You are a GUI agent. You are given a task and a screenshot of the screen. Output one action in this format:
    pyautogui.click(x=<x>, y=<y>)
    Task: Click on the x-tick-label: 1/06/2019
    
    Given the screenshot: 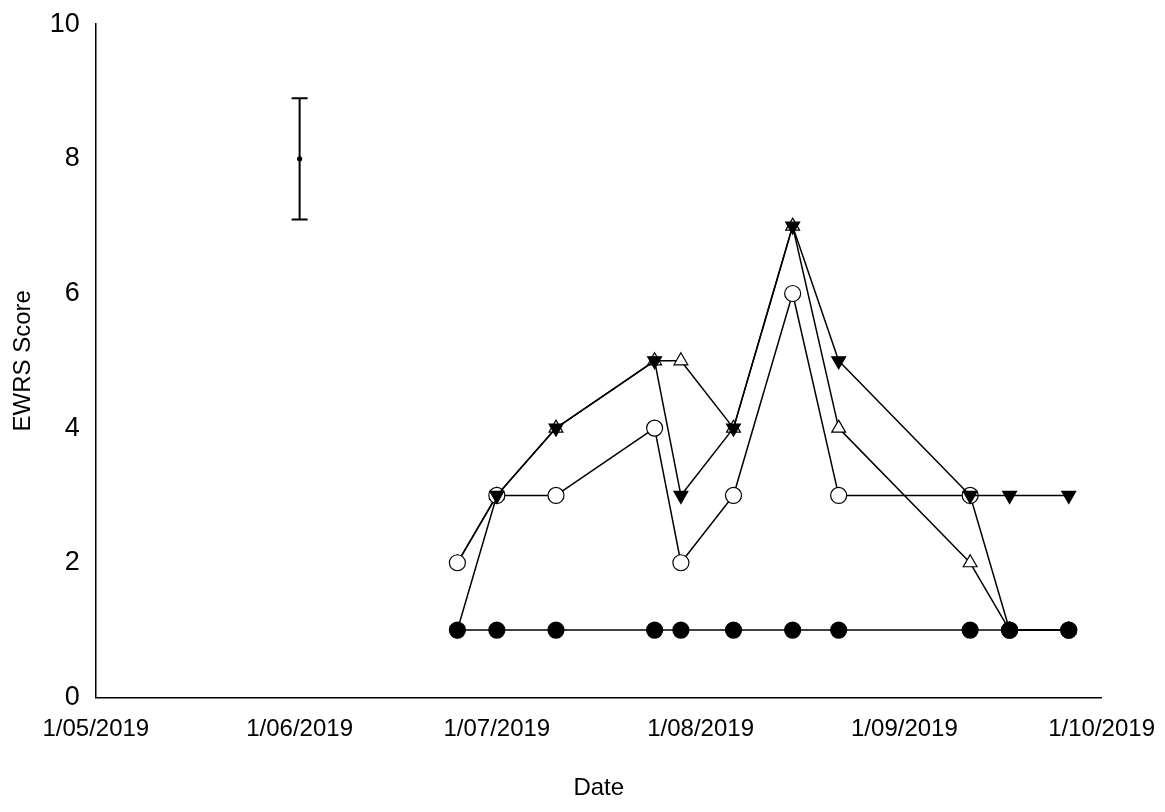 What is the action you would take?
    pyautogui.click(x=300, y=728)
    